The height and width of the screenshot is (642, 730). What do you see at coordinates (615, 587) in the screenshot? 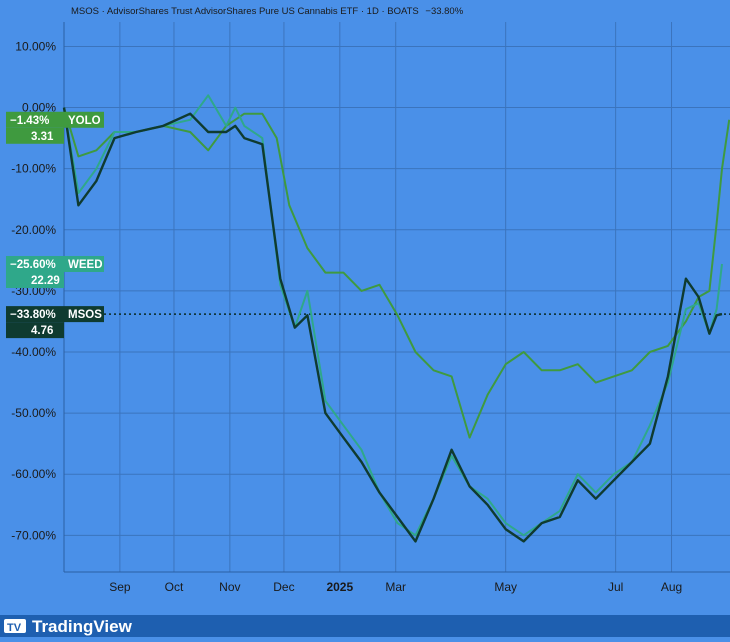
I see `x-tick-label: Jul` at bounding box center [615, 587].